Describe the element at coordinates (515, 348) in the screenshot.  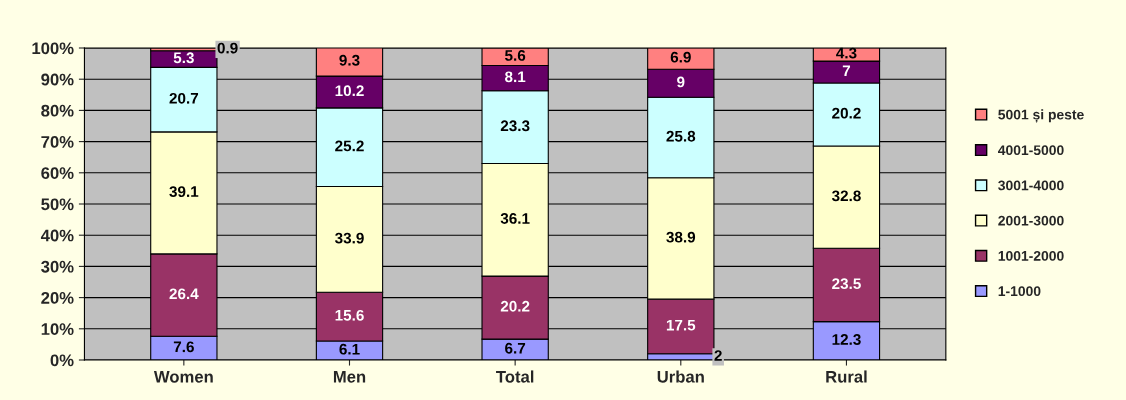
I see `data-label: 6.7` at that location.